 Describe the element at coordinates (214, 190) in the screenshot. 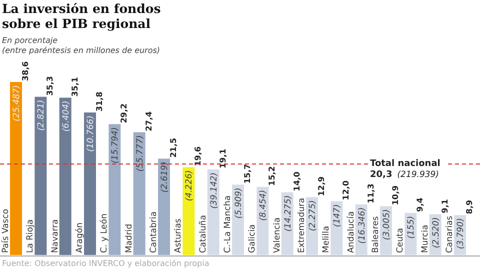

I see `annotation: (39.142)` at that location.